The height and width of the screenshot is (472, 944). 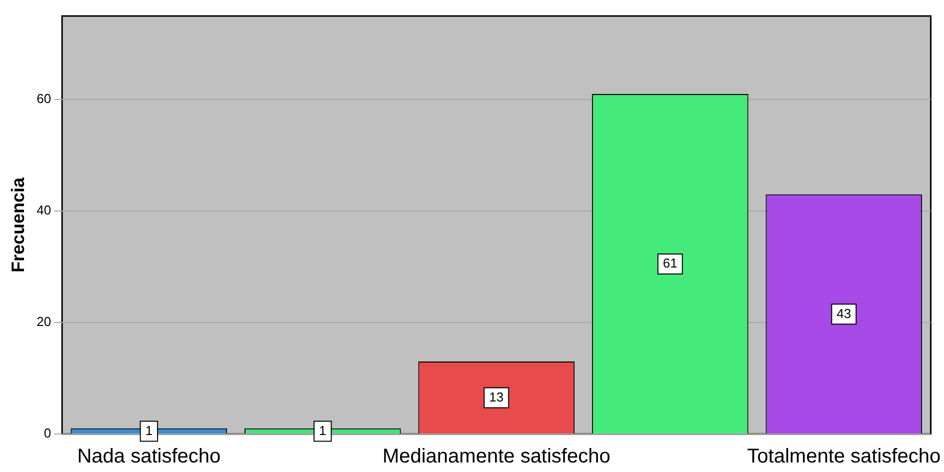 What do you see at coordinates (48, 433) in the screenshot?
I see `y-tick-label: 0` at bounding box center [48, 433].